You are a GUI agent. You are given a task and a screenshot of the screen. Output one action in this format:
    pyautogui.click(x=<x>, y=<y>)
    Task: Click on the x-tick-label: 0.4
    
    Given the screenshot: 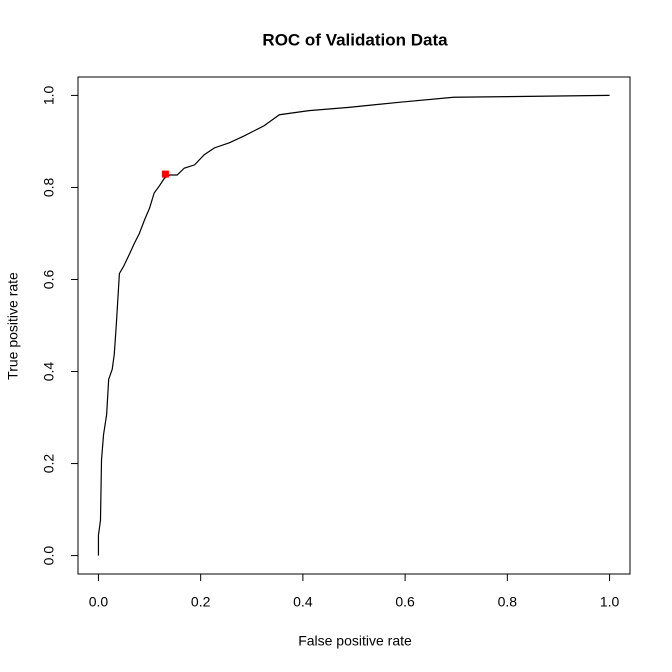 What is the action you would take?
    pyautogui.click(x=303, y=602)
    